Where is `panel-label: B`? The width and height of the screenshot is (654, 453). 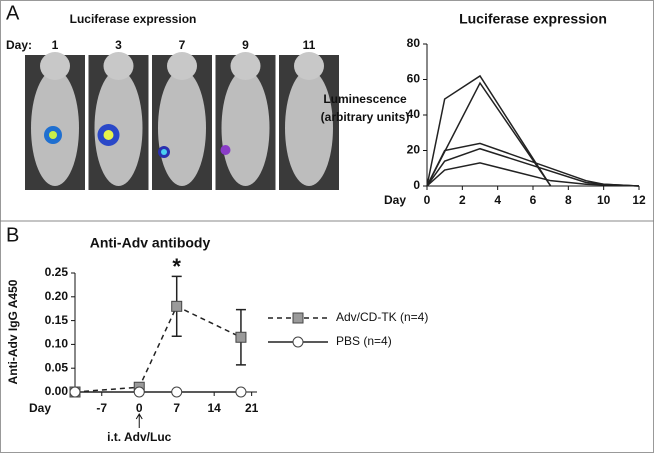 panel-label: B is located at coordinates (12, 235).